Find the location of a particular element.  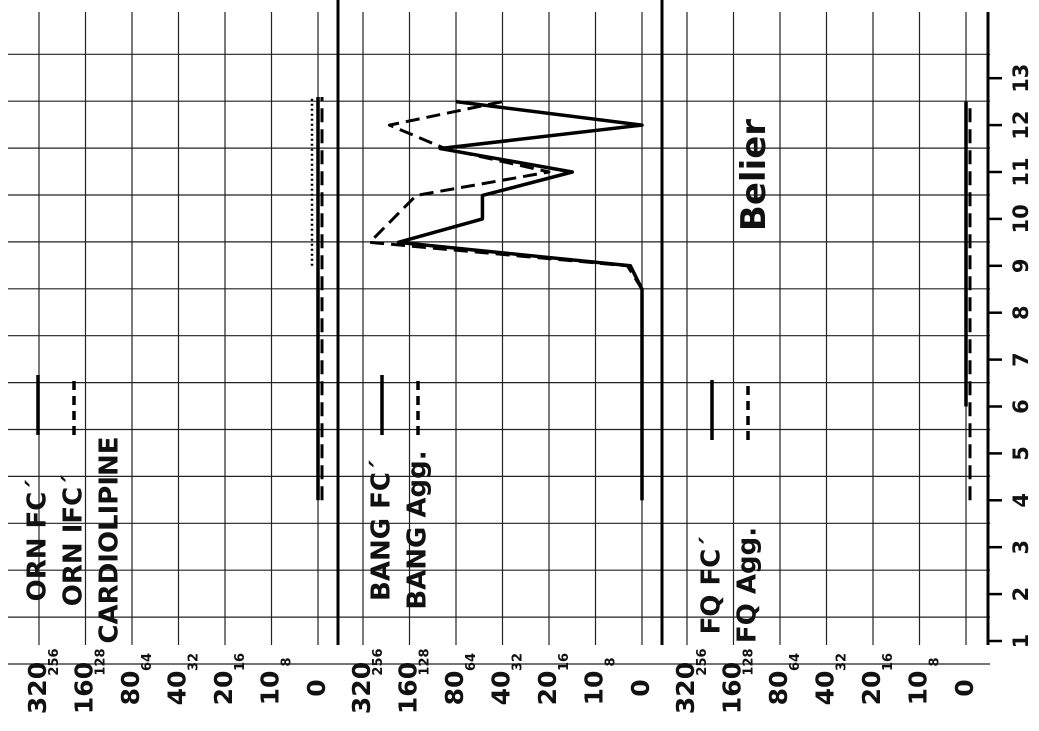

legend-label: CARDIOLIPINE is located at coordinates (110, 539).